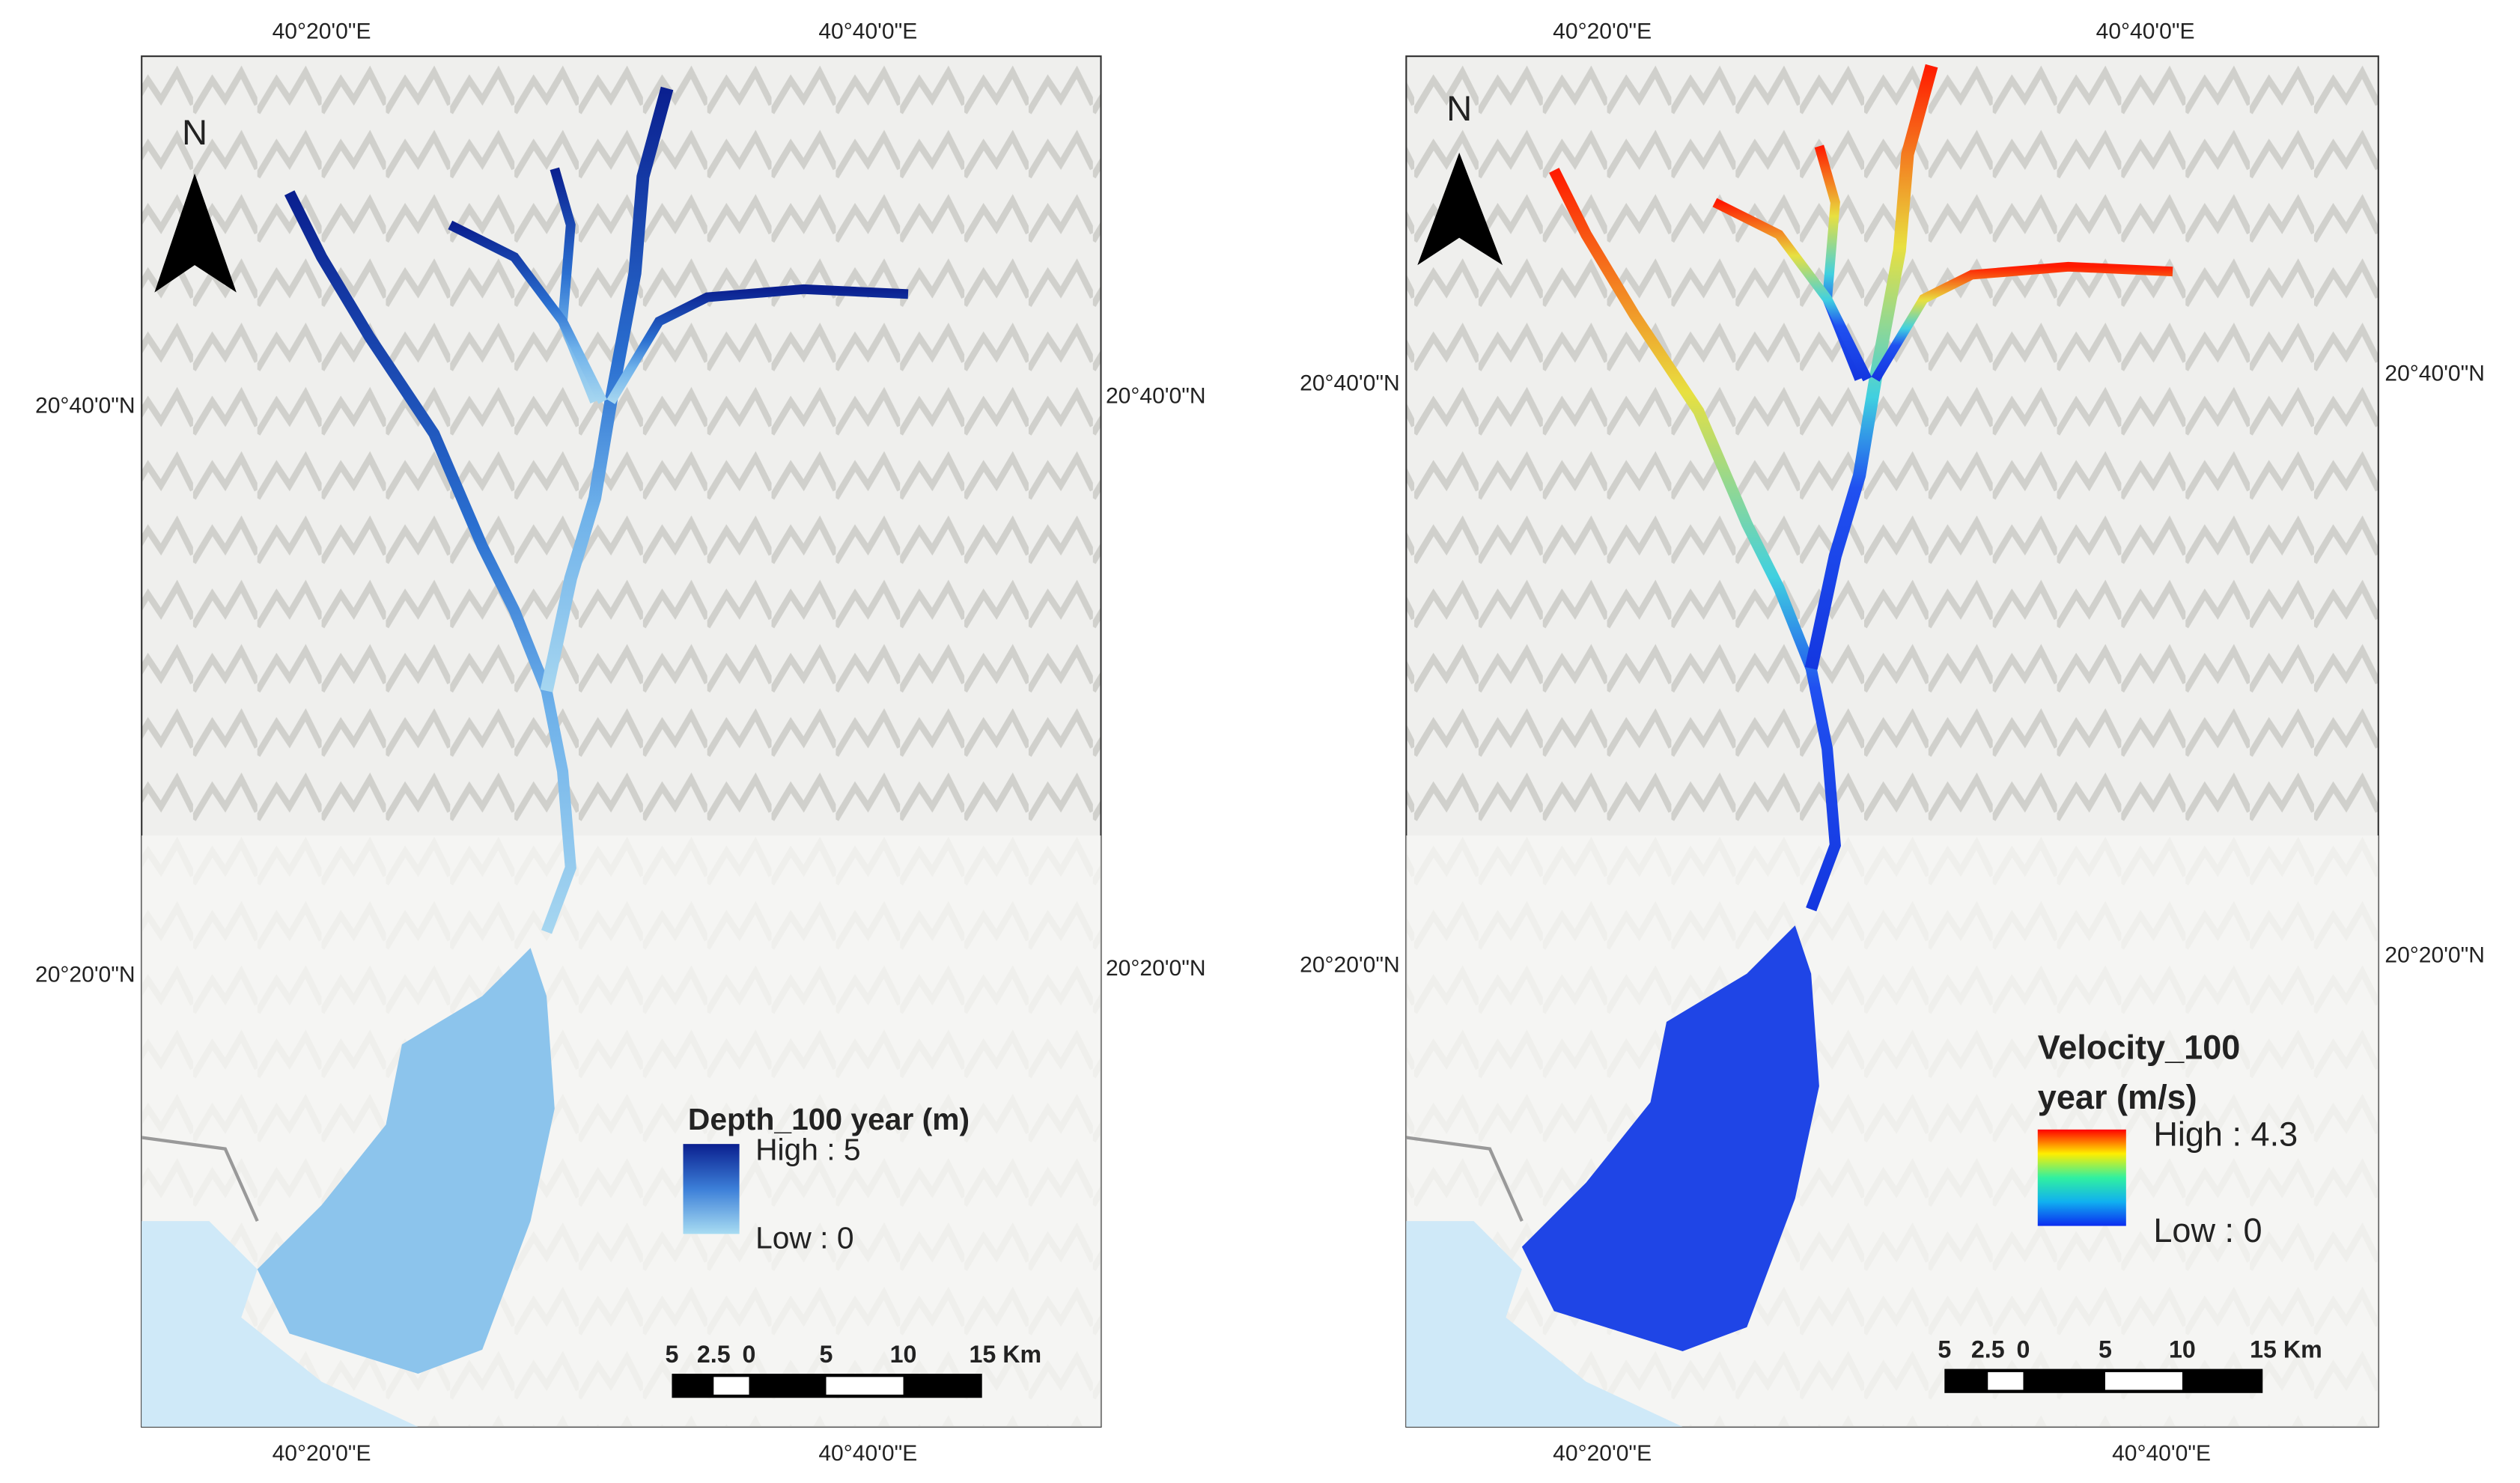  What do you see at coordinates (2139, 1047) in the screenshot?
I see `legend-title: Velocity_100` at bounding box center [2139, 1047].